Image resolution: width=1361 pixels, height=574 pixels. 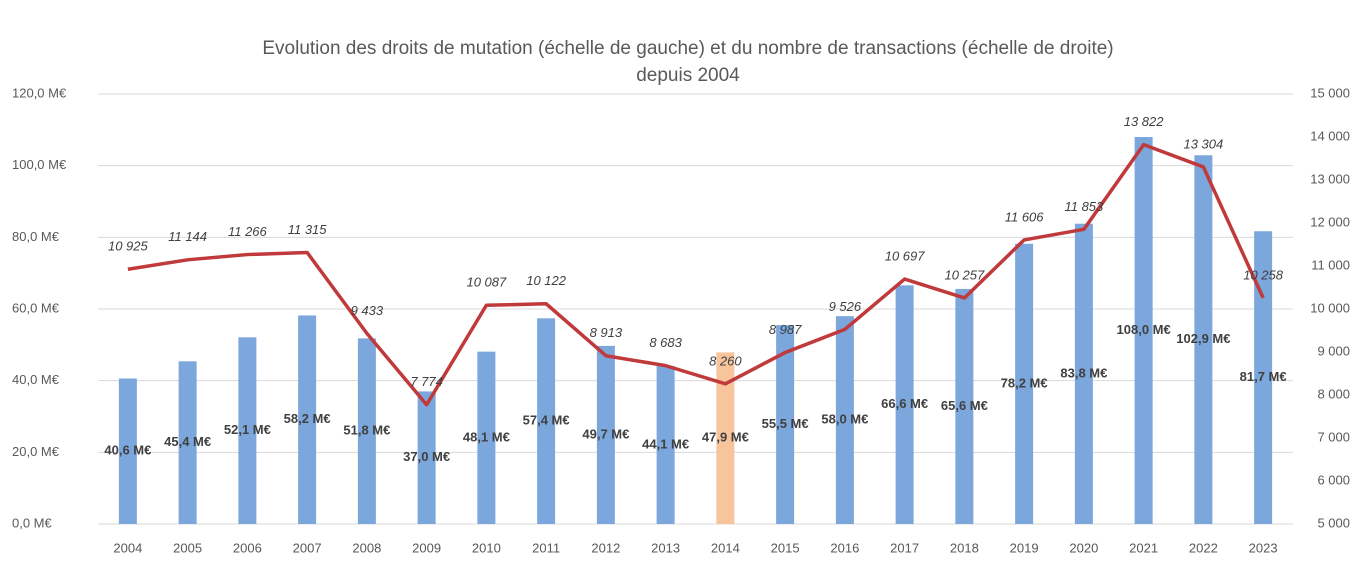 What do you see at coordinates (1330, 307) in the screenshot?
I see `y2-tick-label: 10 000` at bounding box center [1330, 307].